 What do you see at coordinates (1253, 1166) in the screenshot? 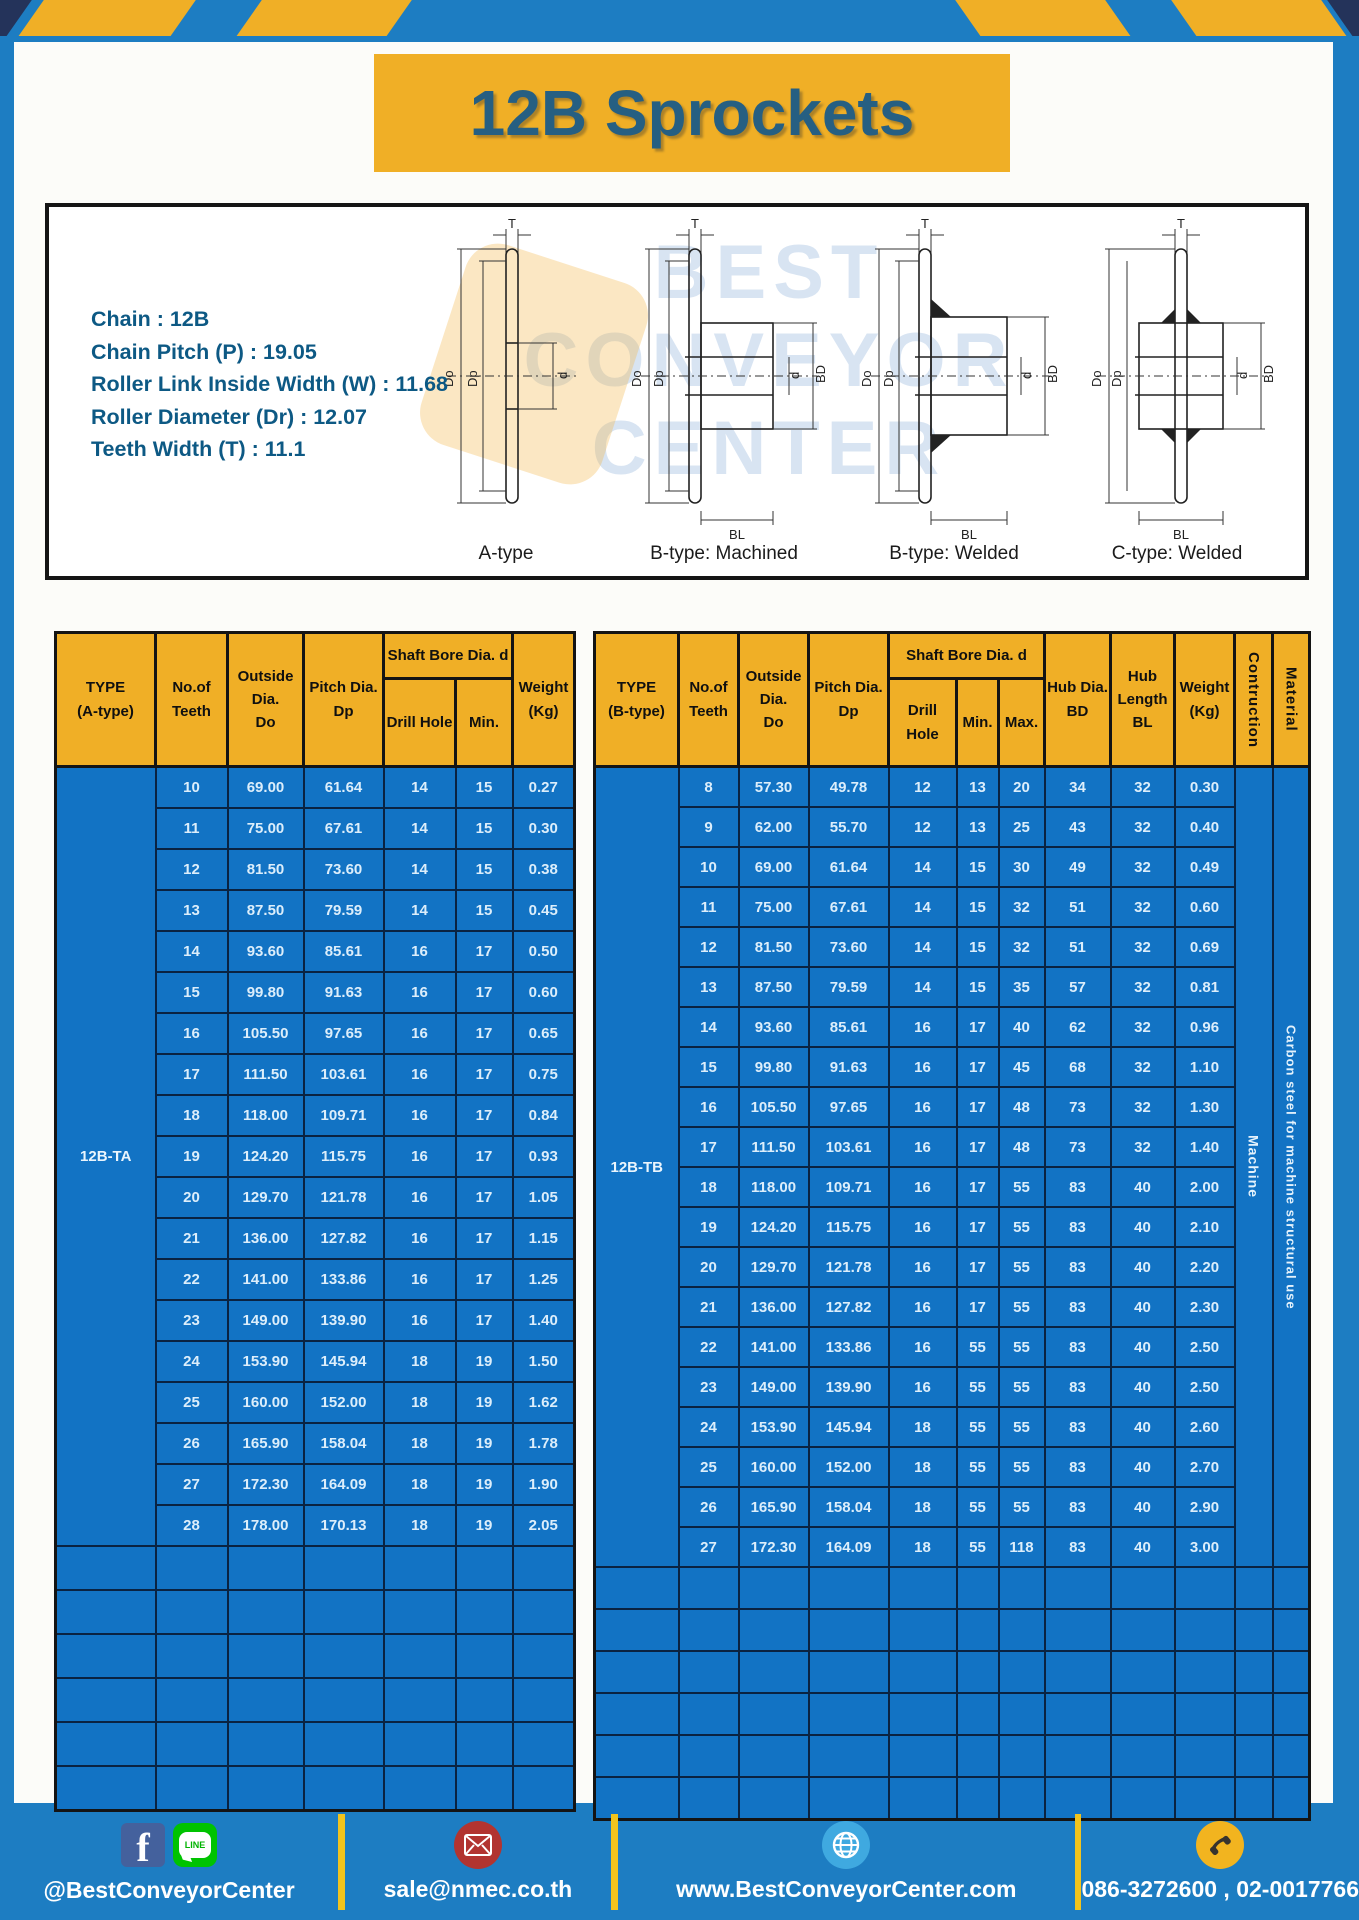
I see `table-cell: Machine` at bounding box center [1253, 1166].